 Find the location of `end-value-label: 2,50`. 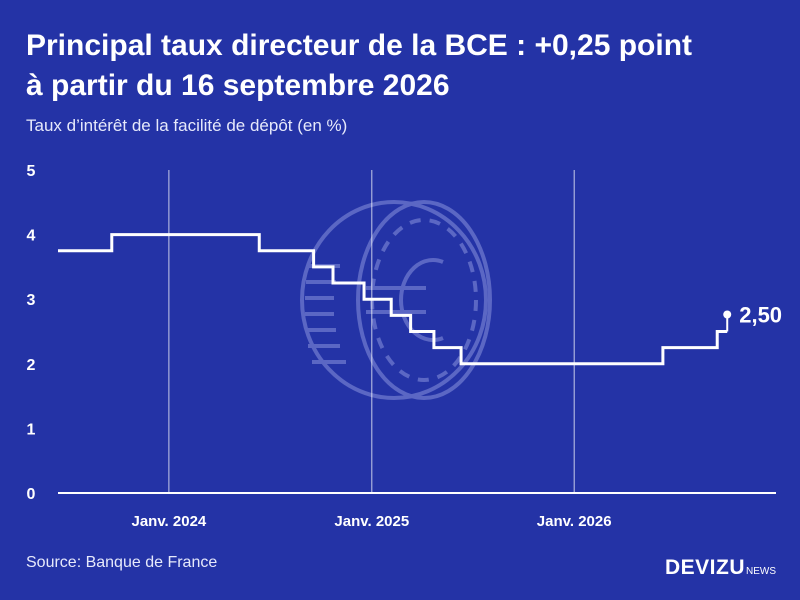

end-value-label: 2,50 is located at coordinates (760, 315).